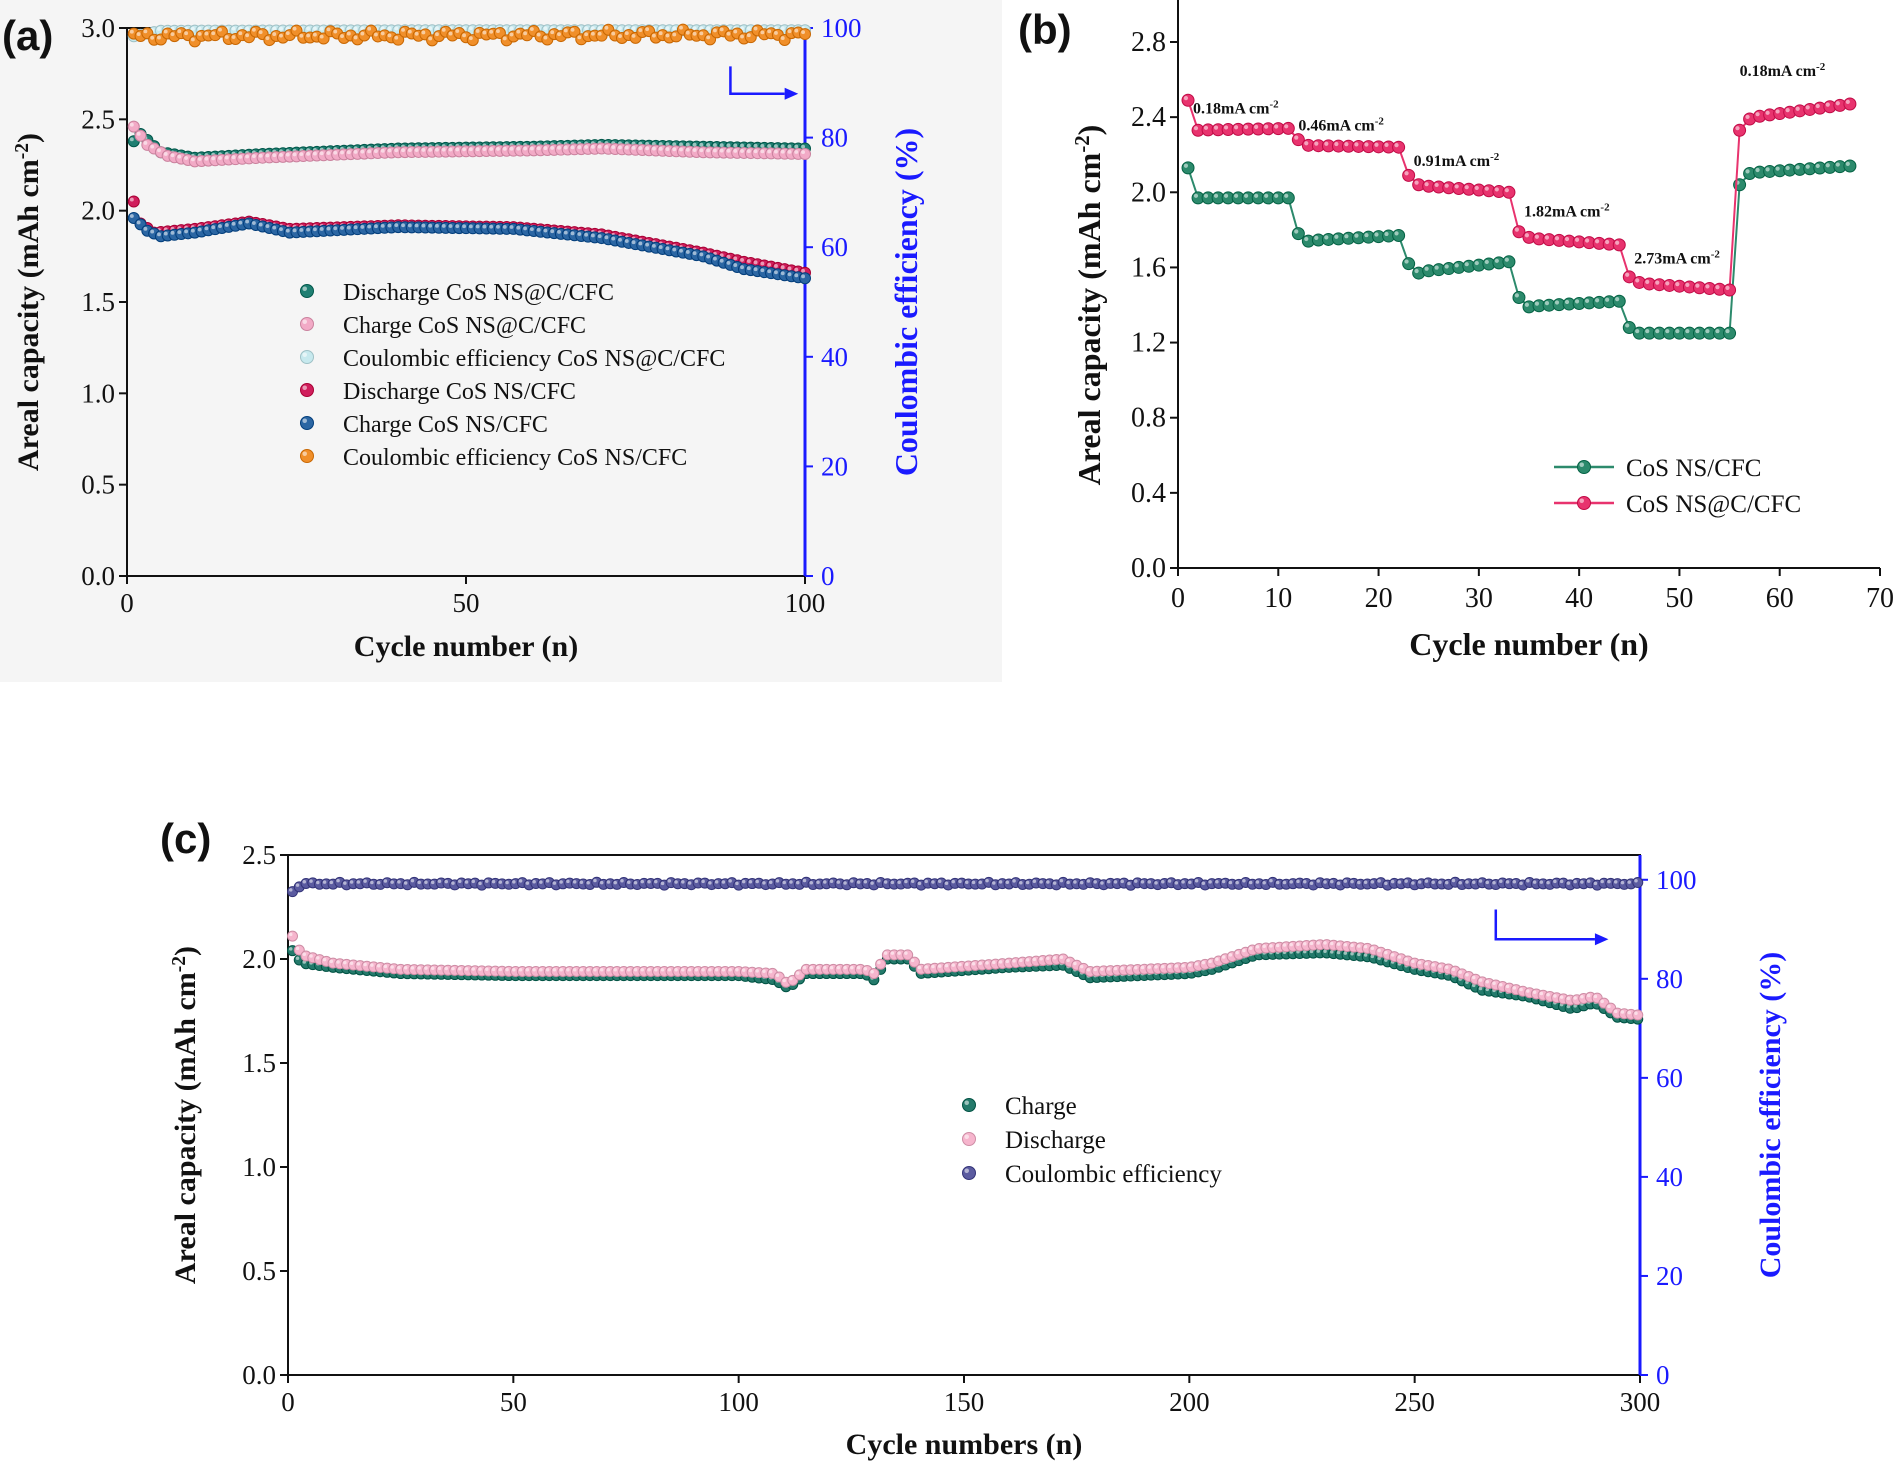  What do you see at coordinates (1519, 297) in the screenshot?
I see `series-b-0-marker` at bounding box center [1519, 297].